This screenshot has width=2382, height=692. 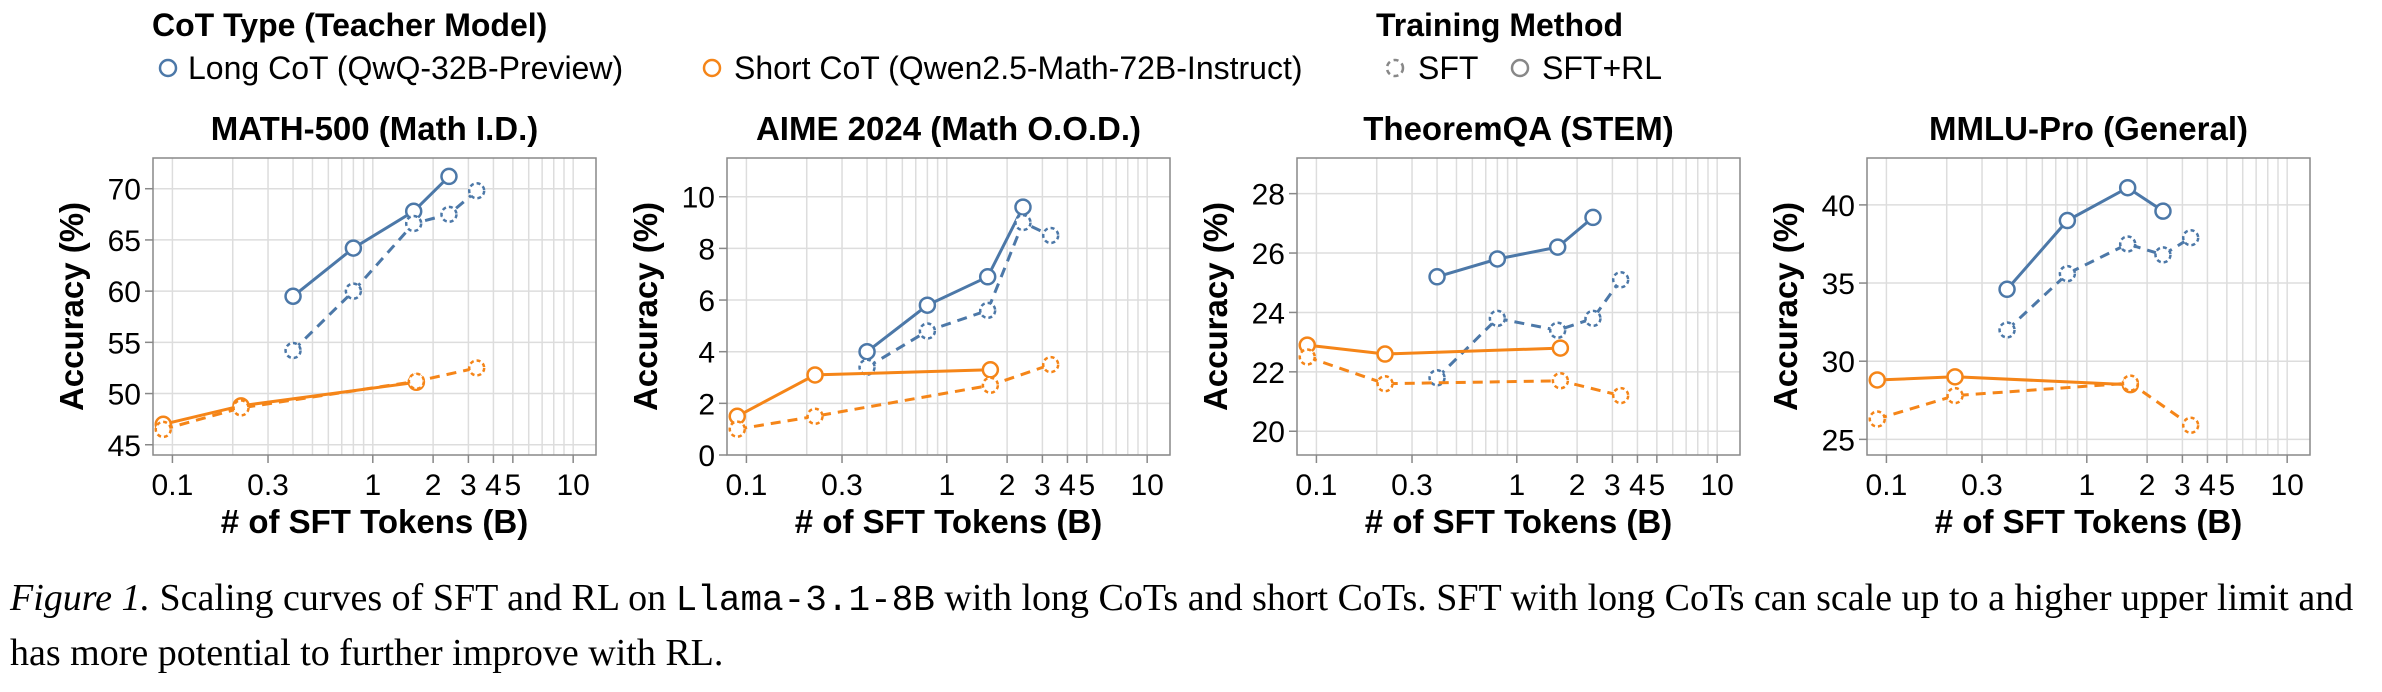 What do you see at coordinates (1518, 521) in the screenshot?
I see `x-axis-label: # of SFT Tokens (B)` at bounding box center [1518, 521].